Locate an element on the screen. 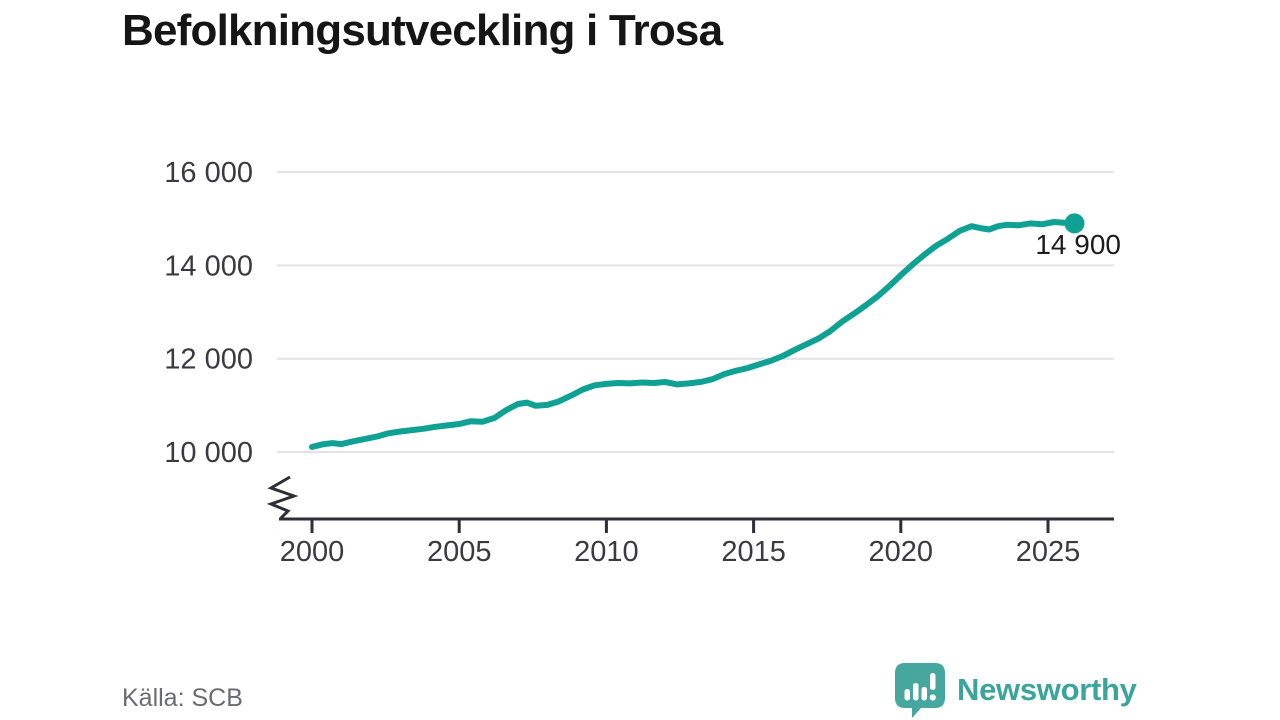 The image size is (1280, 720). x-axis-tick-label: 2015 is located at coordinates (753, 552).